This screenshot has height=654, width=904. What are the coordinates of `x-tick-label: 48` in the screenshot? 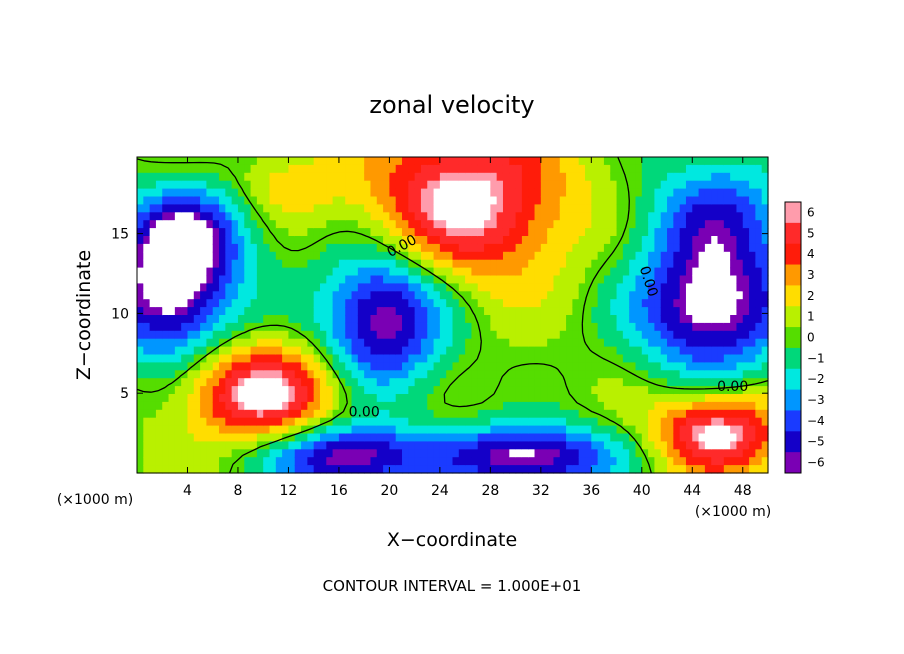 It's located at (743, 491).